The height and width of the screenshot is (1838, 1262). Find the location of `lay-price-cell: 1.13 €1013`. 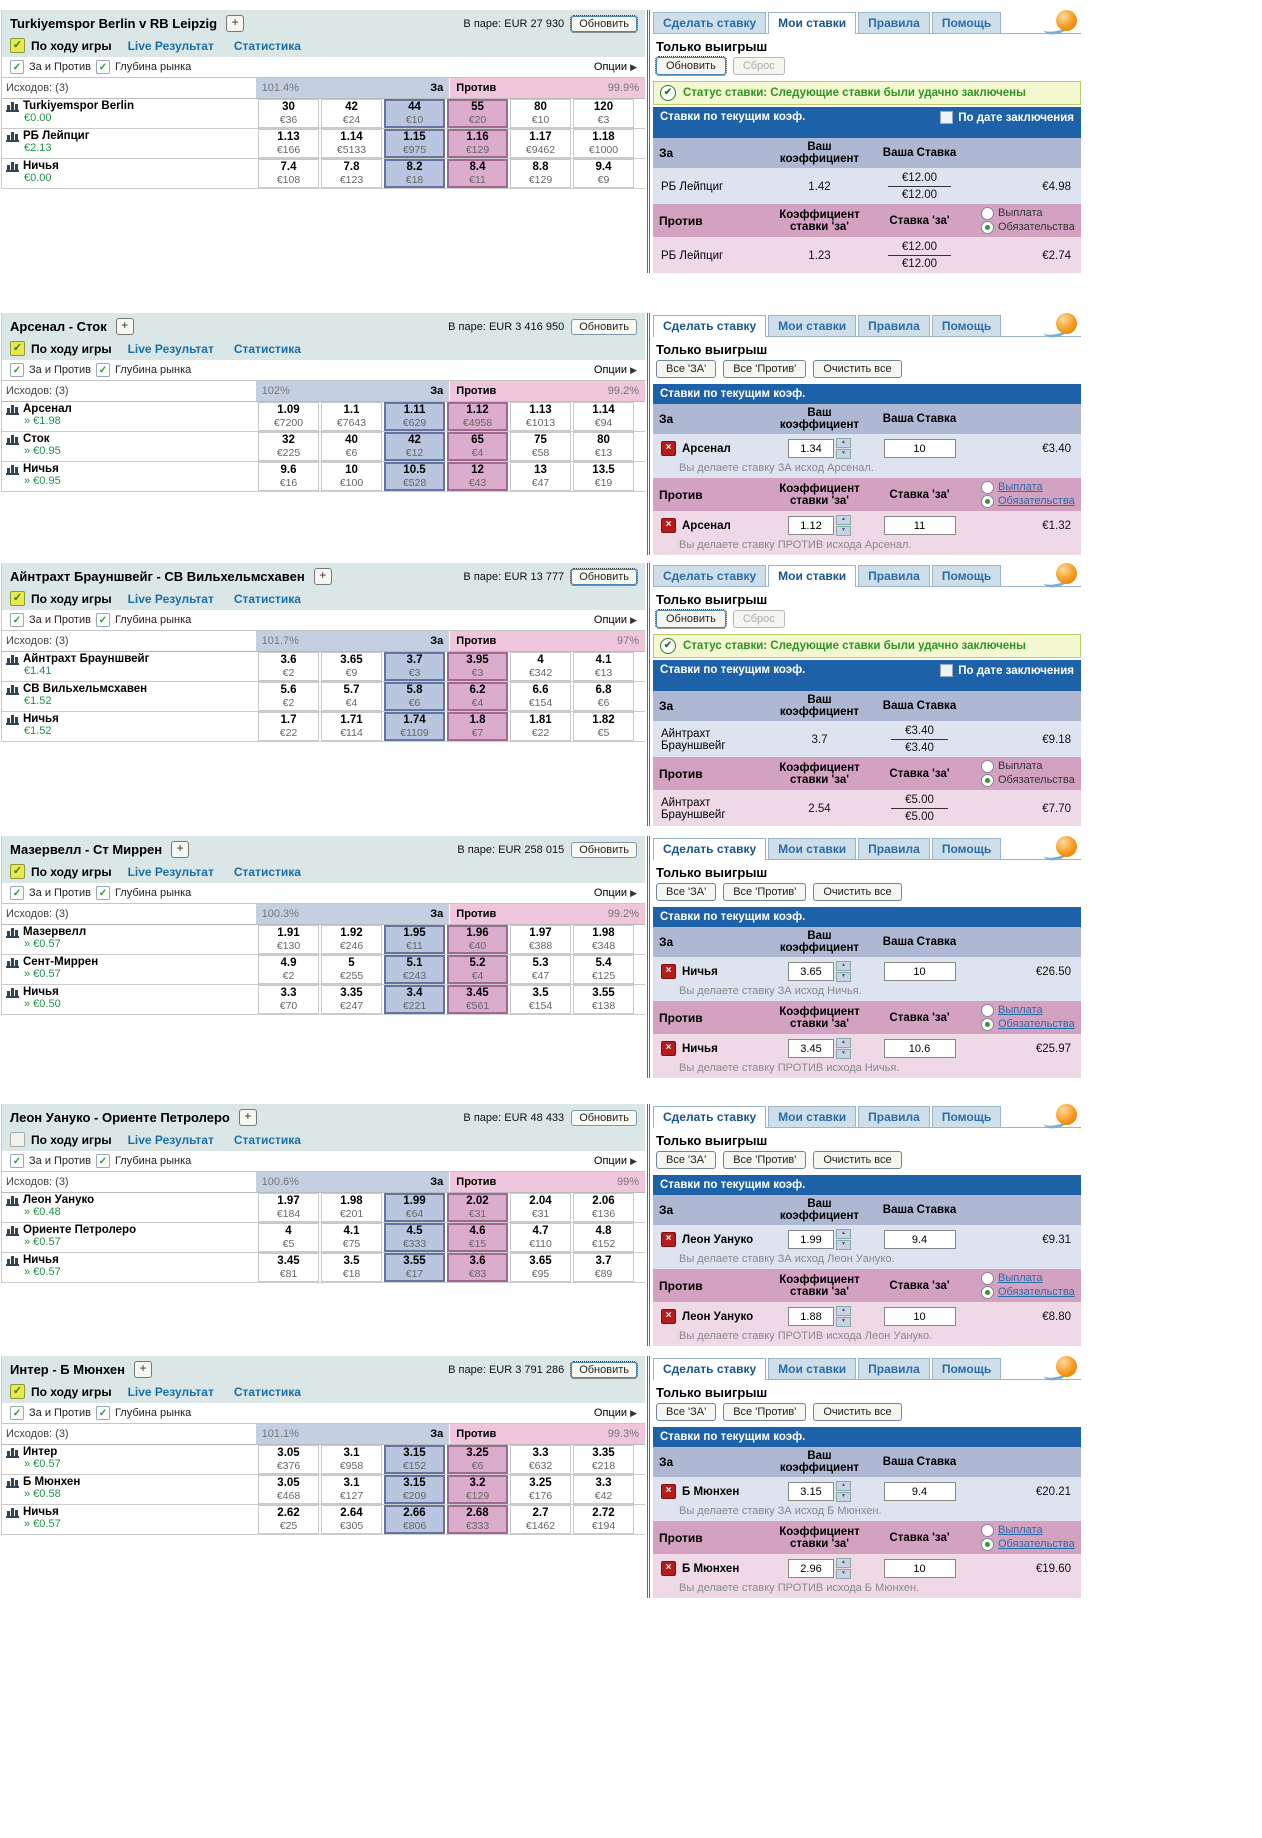

lay-price-cell: 1.13 €1013 is located at coordinates (540, 416).